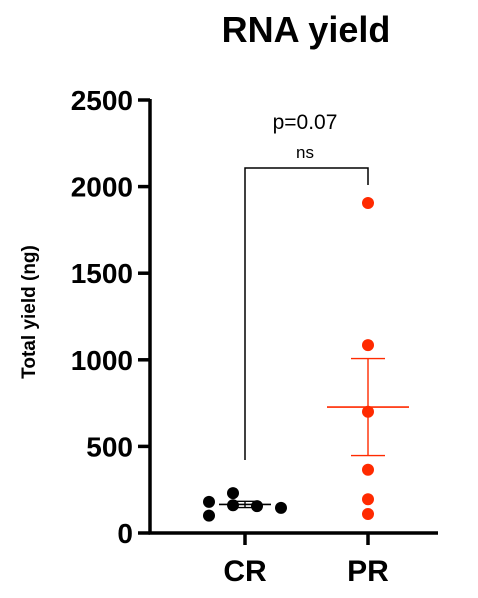 The width and height of the screenshot is (478, 598). What do you see at coordinates (109, 446) in the screenshot?
I see `y-tick-label: 500` at bounding box center [109, 446].